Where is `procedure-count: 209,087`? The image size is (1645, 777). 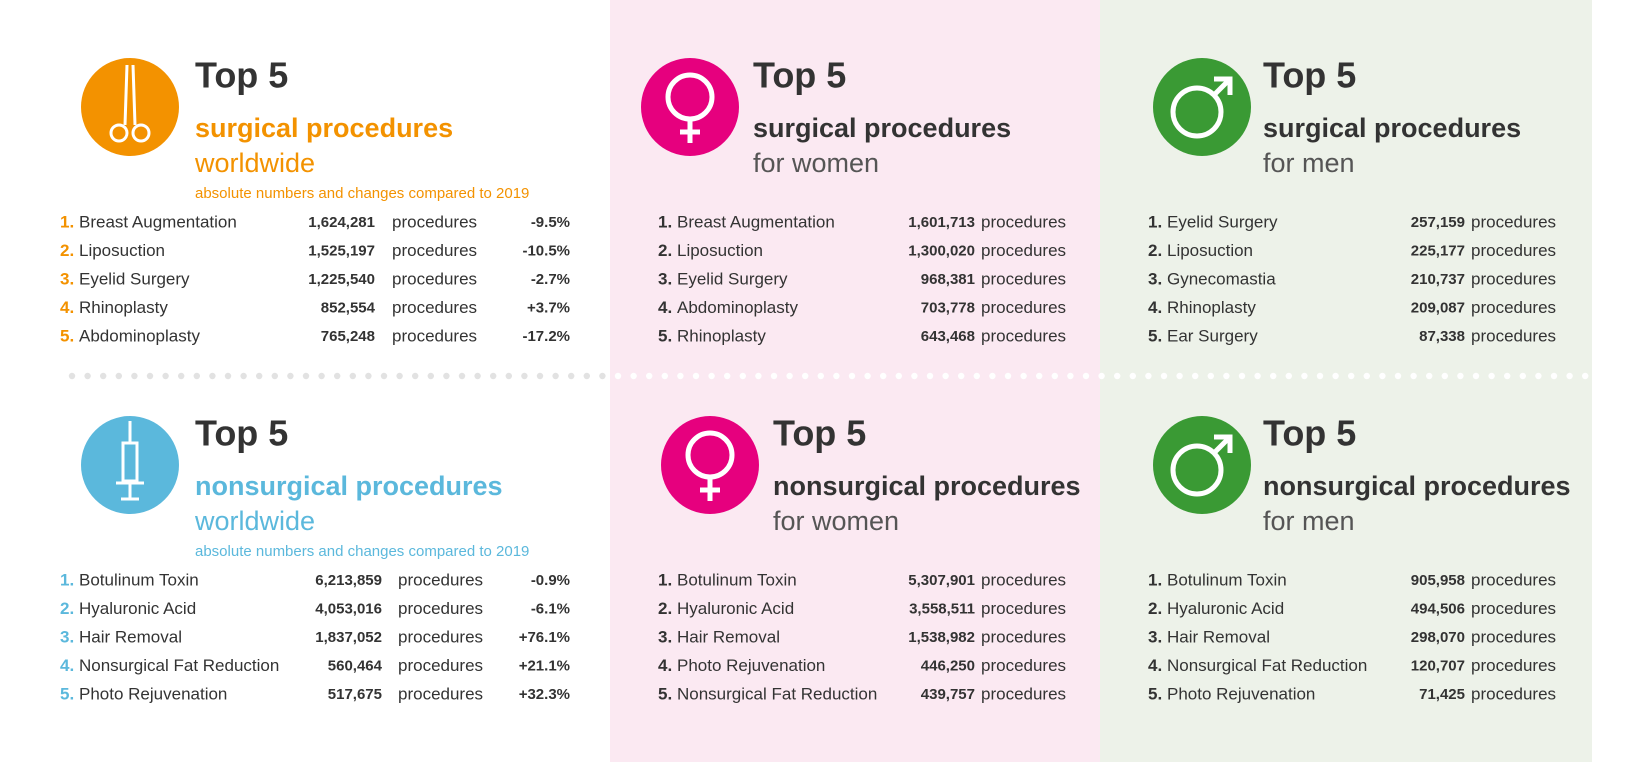 procedure-count: 209,087 is located at coordinates (1438, 307).